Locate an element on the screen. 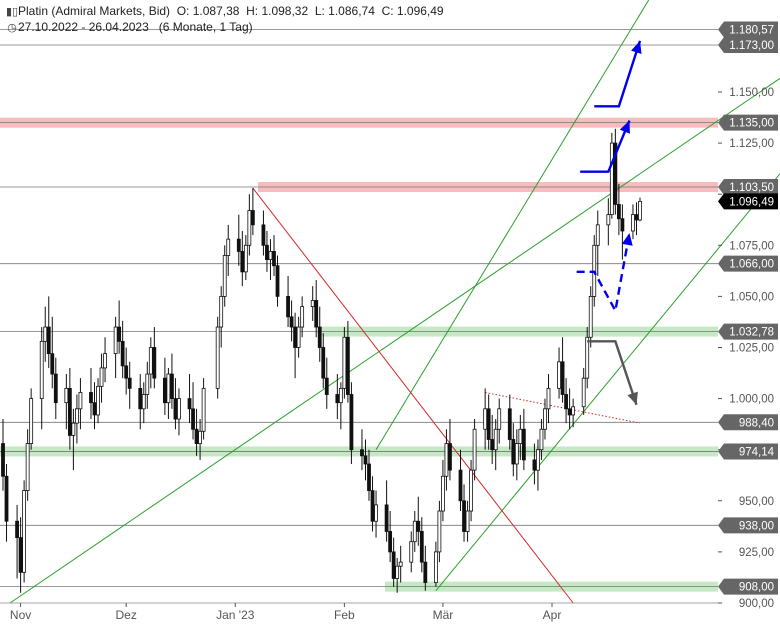 Image resolution: width=780 pixels, height=625 pixels. price-tag-label: 974,14 is located at coordinates (757, 452).